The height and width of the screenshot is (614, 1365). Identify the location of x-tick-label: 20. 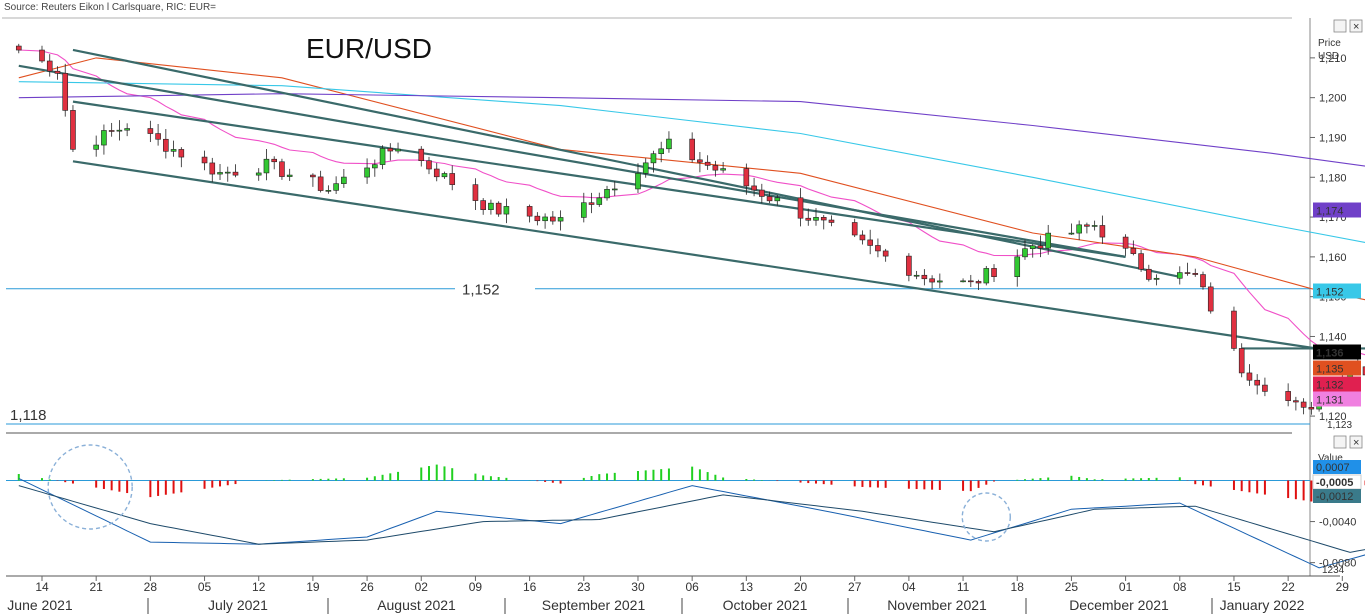
(801, 587).